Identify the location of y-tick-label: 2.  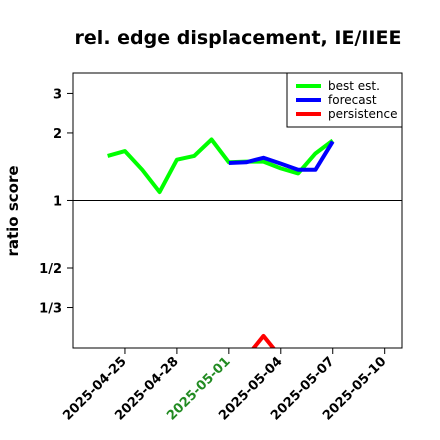
(57, 134).